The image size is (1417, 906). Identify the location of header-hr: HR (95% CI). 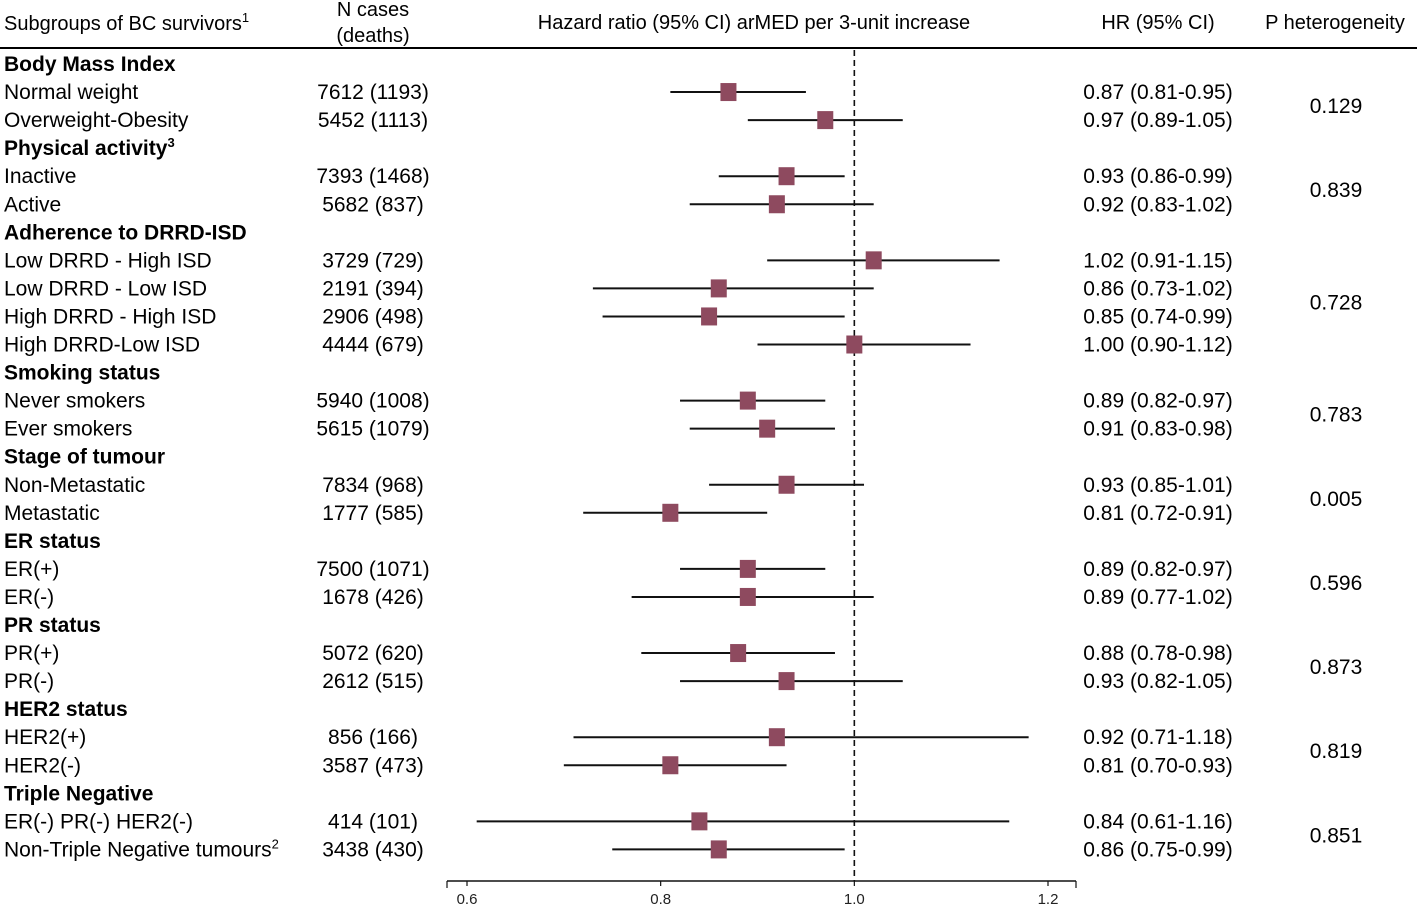
(1157, 23).